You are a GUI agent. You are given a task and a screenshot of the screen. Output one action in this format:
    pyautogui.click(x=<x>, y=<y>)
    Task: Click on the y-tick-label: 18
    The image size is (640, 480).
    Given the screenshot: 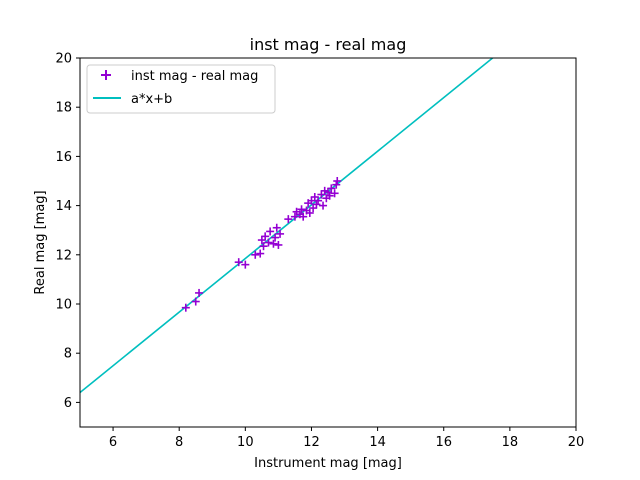 What is the action you would take?
    pyautogui.click(x=63, y=108)
    